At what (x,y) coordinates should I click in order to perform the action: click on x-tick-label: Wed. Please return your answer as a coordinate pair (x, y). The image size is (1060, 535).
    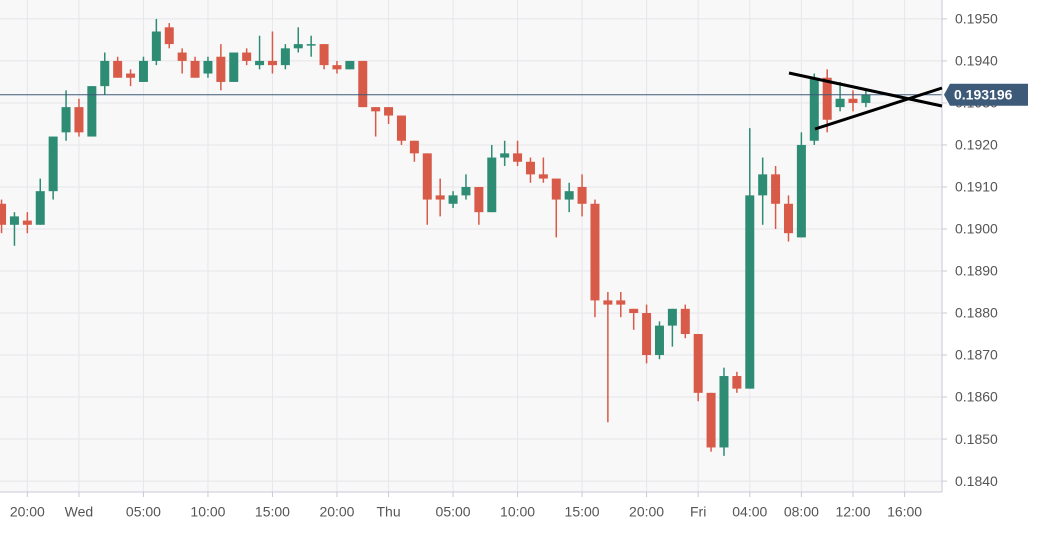
    Looking at the image, I should click on (79, 512).